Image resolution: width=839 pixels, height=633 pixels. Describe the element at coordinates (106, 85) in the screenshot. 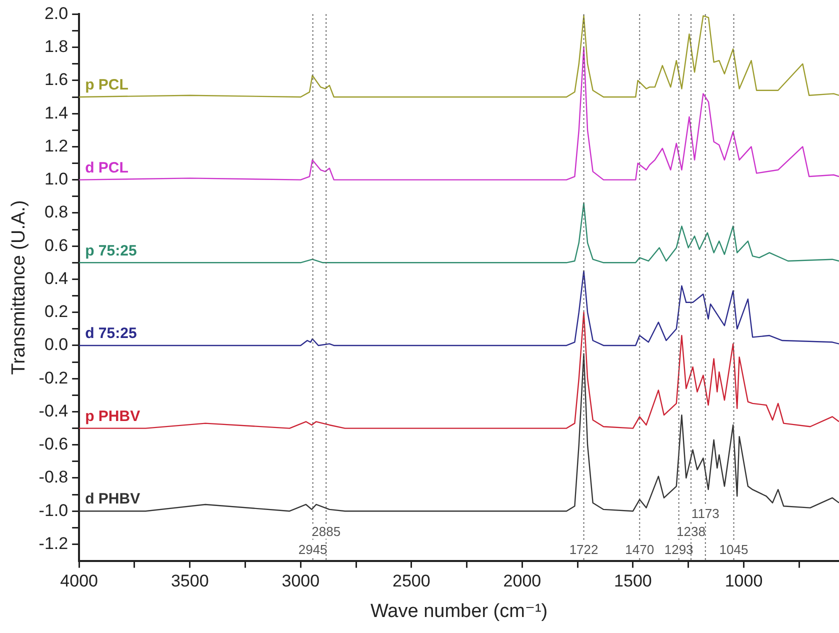

I see `series-label: p PCL` at that location.